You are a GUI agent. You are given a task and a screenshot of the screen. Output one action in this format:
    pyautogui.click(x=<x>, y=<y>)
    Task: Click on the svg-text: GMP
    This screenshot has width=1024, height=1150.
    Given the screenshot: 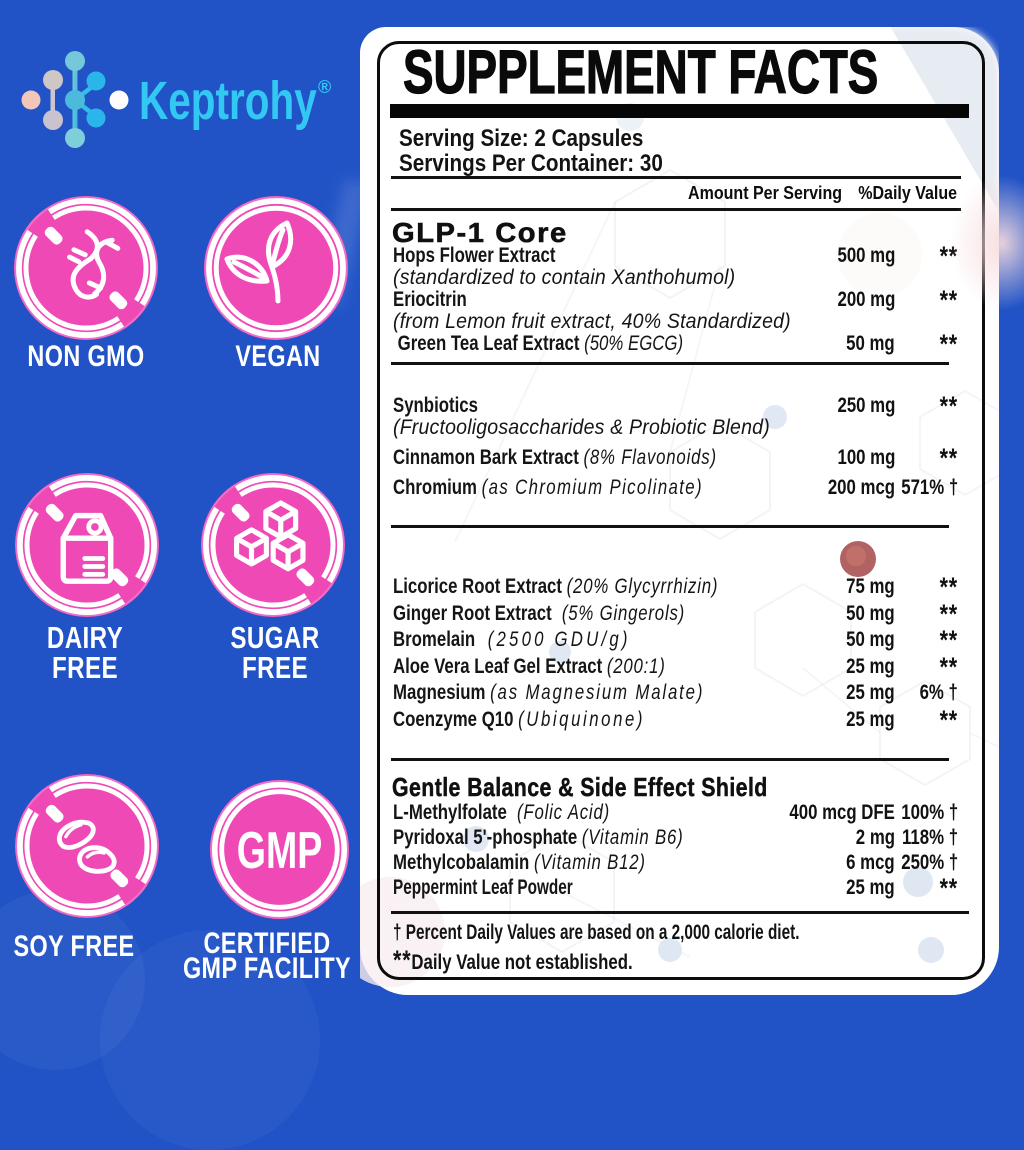 What is the action you would take?
    pyautogui.click(x=280, y=850)
    